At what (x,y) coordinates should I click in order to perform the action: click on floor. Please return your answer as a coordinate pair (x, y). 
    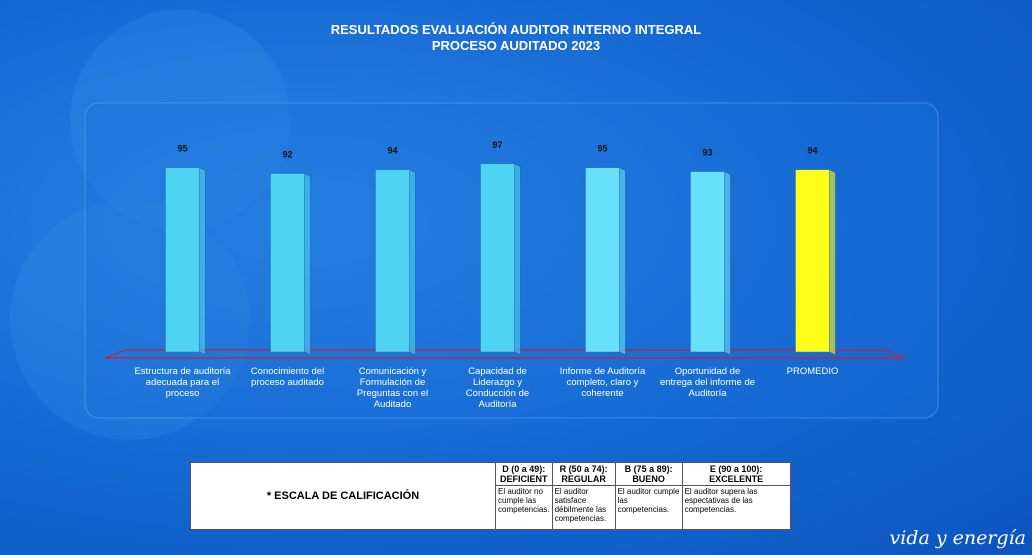
    Looking at the image, I should click on (505, 354).